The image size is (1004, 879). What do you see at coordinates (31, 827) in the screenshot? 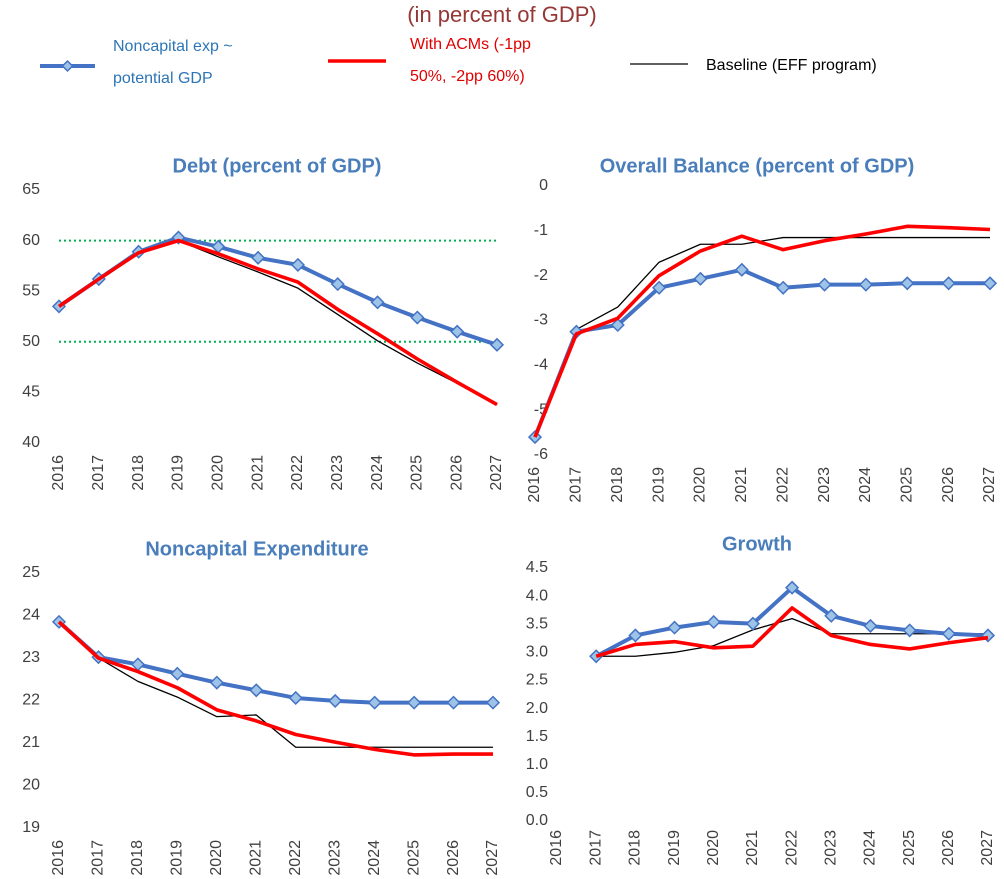
I see `y-tick-label: 19` at bounding box center [31, 827].